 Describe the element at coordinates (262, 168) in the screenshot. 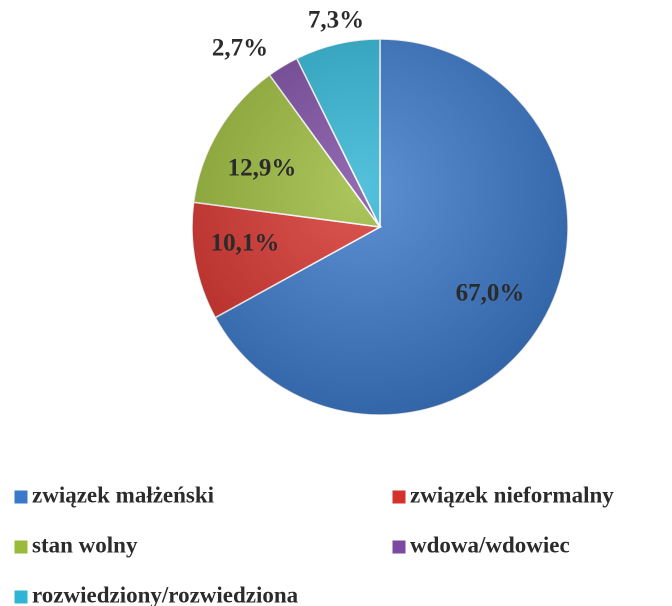

I see `value-label: 12,9%` at that location.